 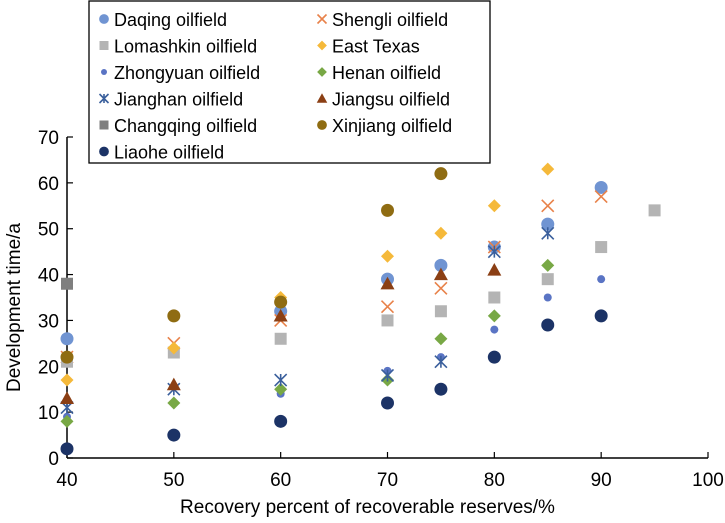 What do you see at coordinates (48, 367) in the screenshot?
I see `y-tick-label: 20` at bounding box center [48, 367].